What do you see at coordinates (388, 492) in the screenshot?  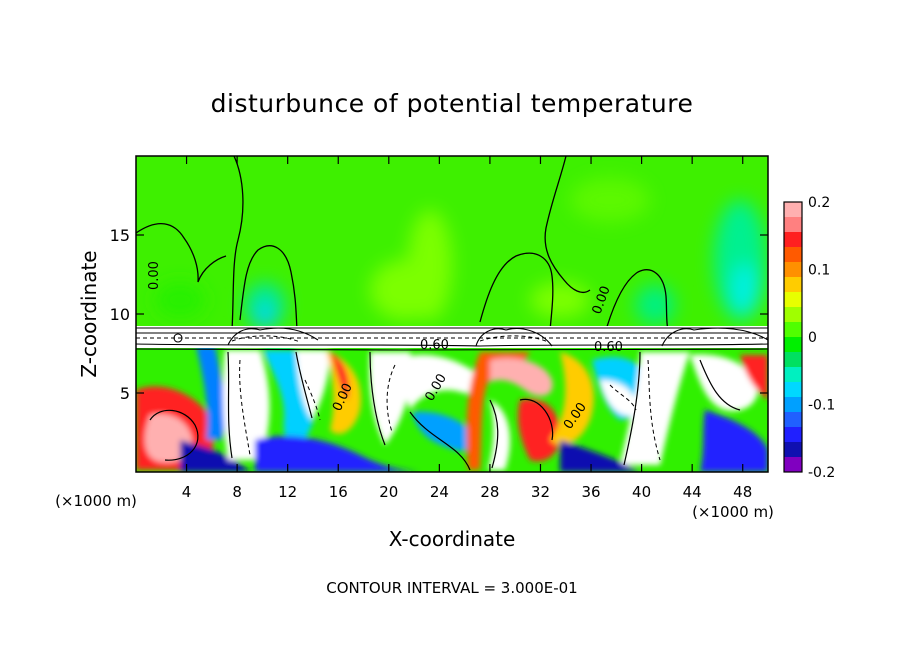 I see `x-tick-label: 20` at bounding box center [388, 492].